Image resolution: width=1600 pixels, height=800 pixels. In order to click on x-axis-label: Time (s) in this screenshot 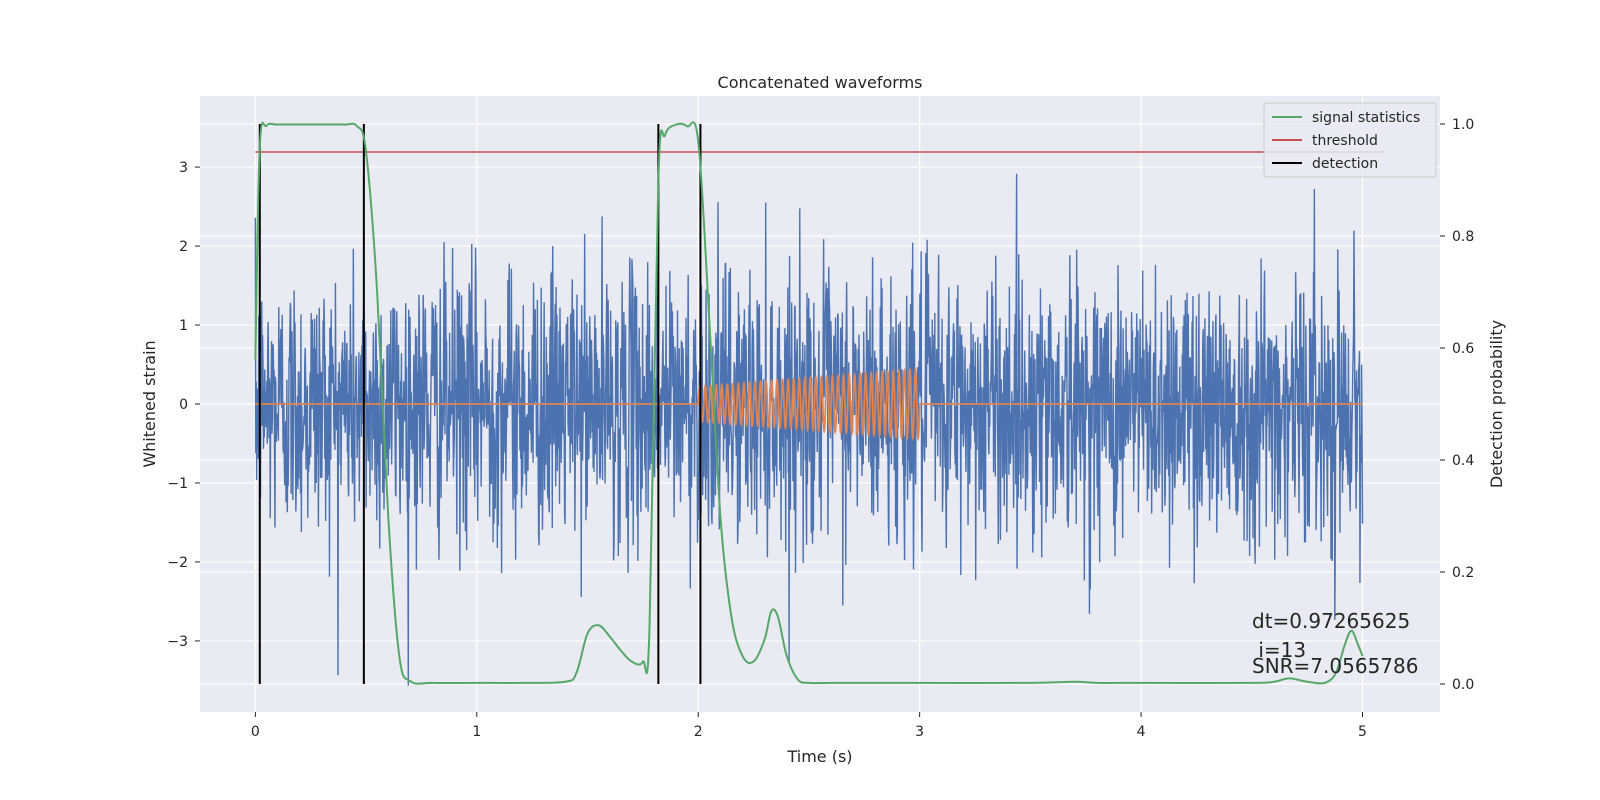, I will do `click(819, 756)`.